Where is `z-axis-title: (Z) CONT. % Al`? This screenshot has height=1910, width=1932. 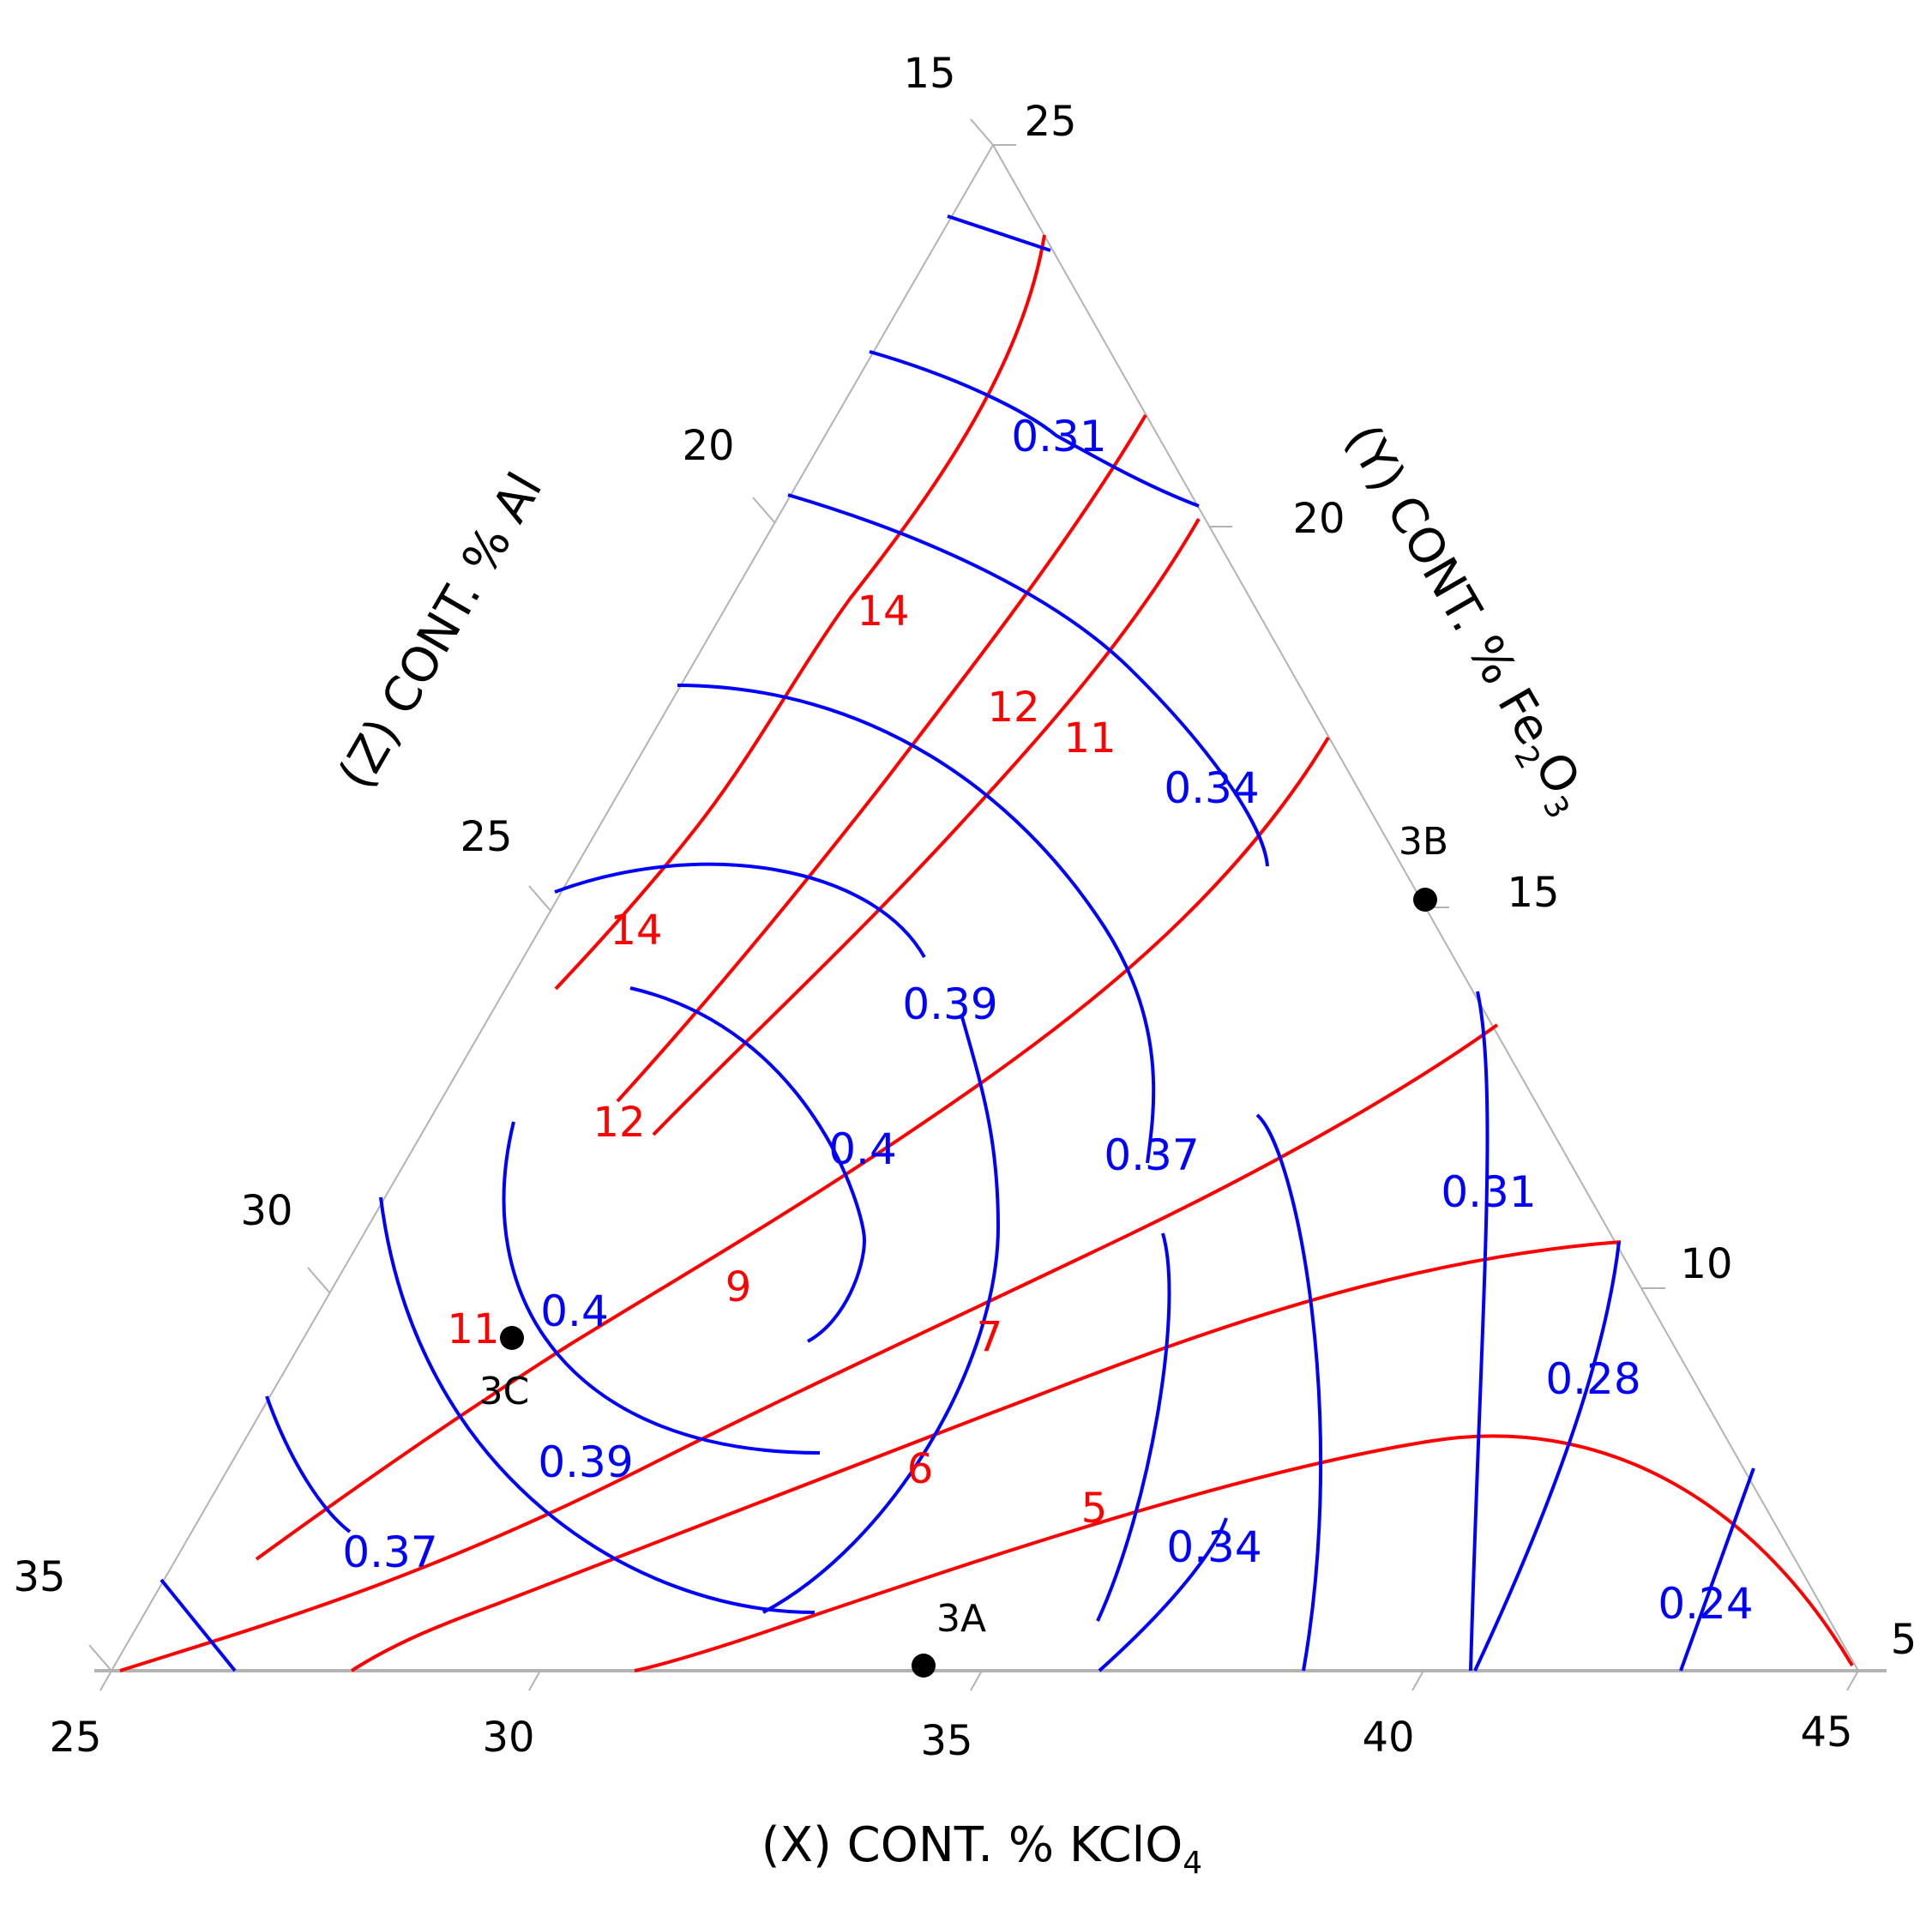
z-axis-title: (Z) CONT. % Al is located at coordinates (441, 631).